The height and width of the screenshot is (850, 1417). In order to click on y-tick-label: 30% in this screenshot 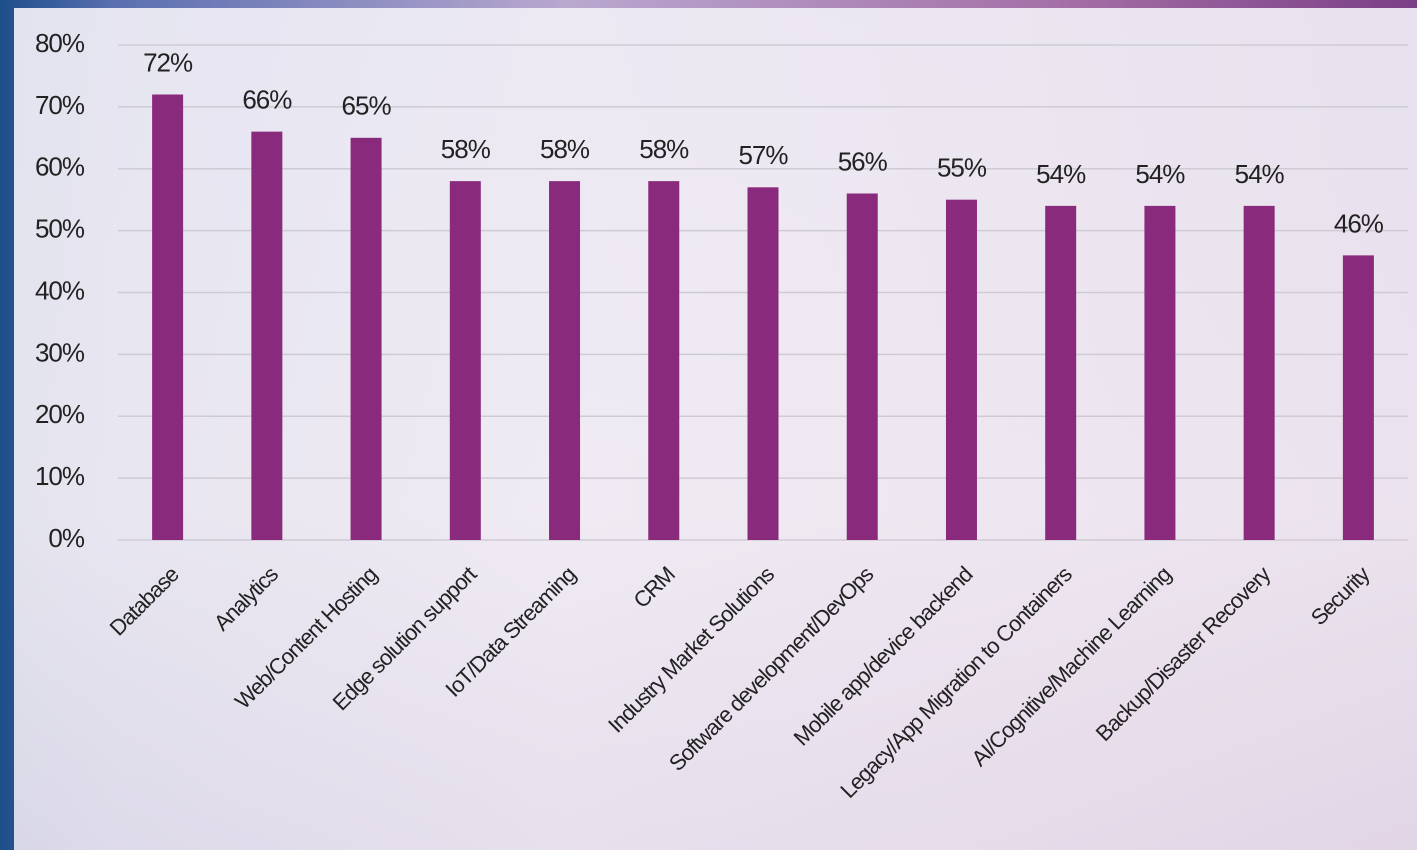, I will do `click(60, 352)`.